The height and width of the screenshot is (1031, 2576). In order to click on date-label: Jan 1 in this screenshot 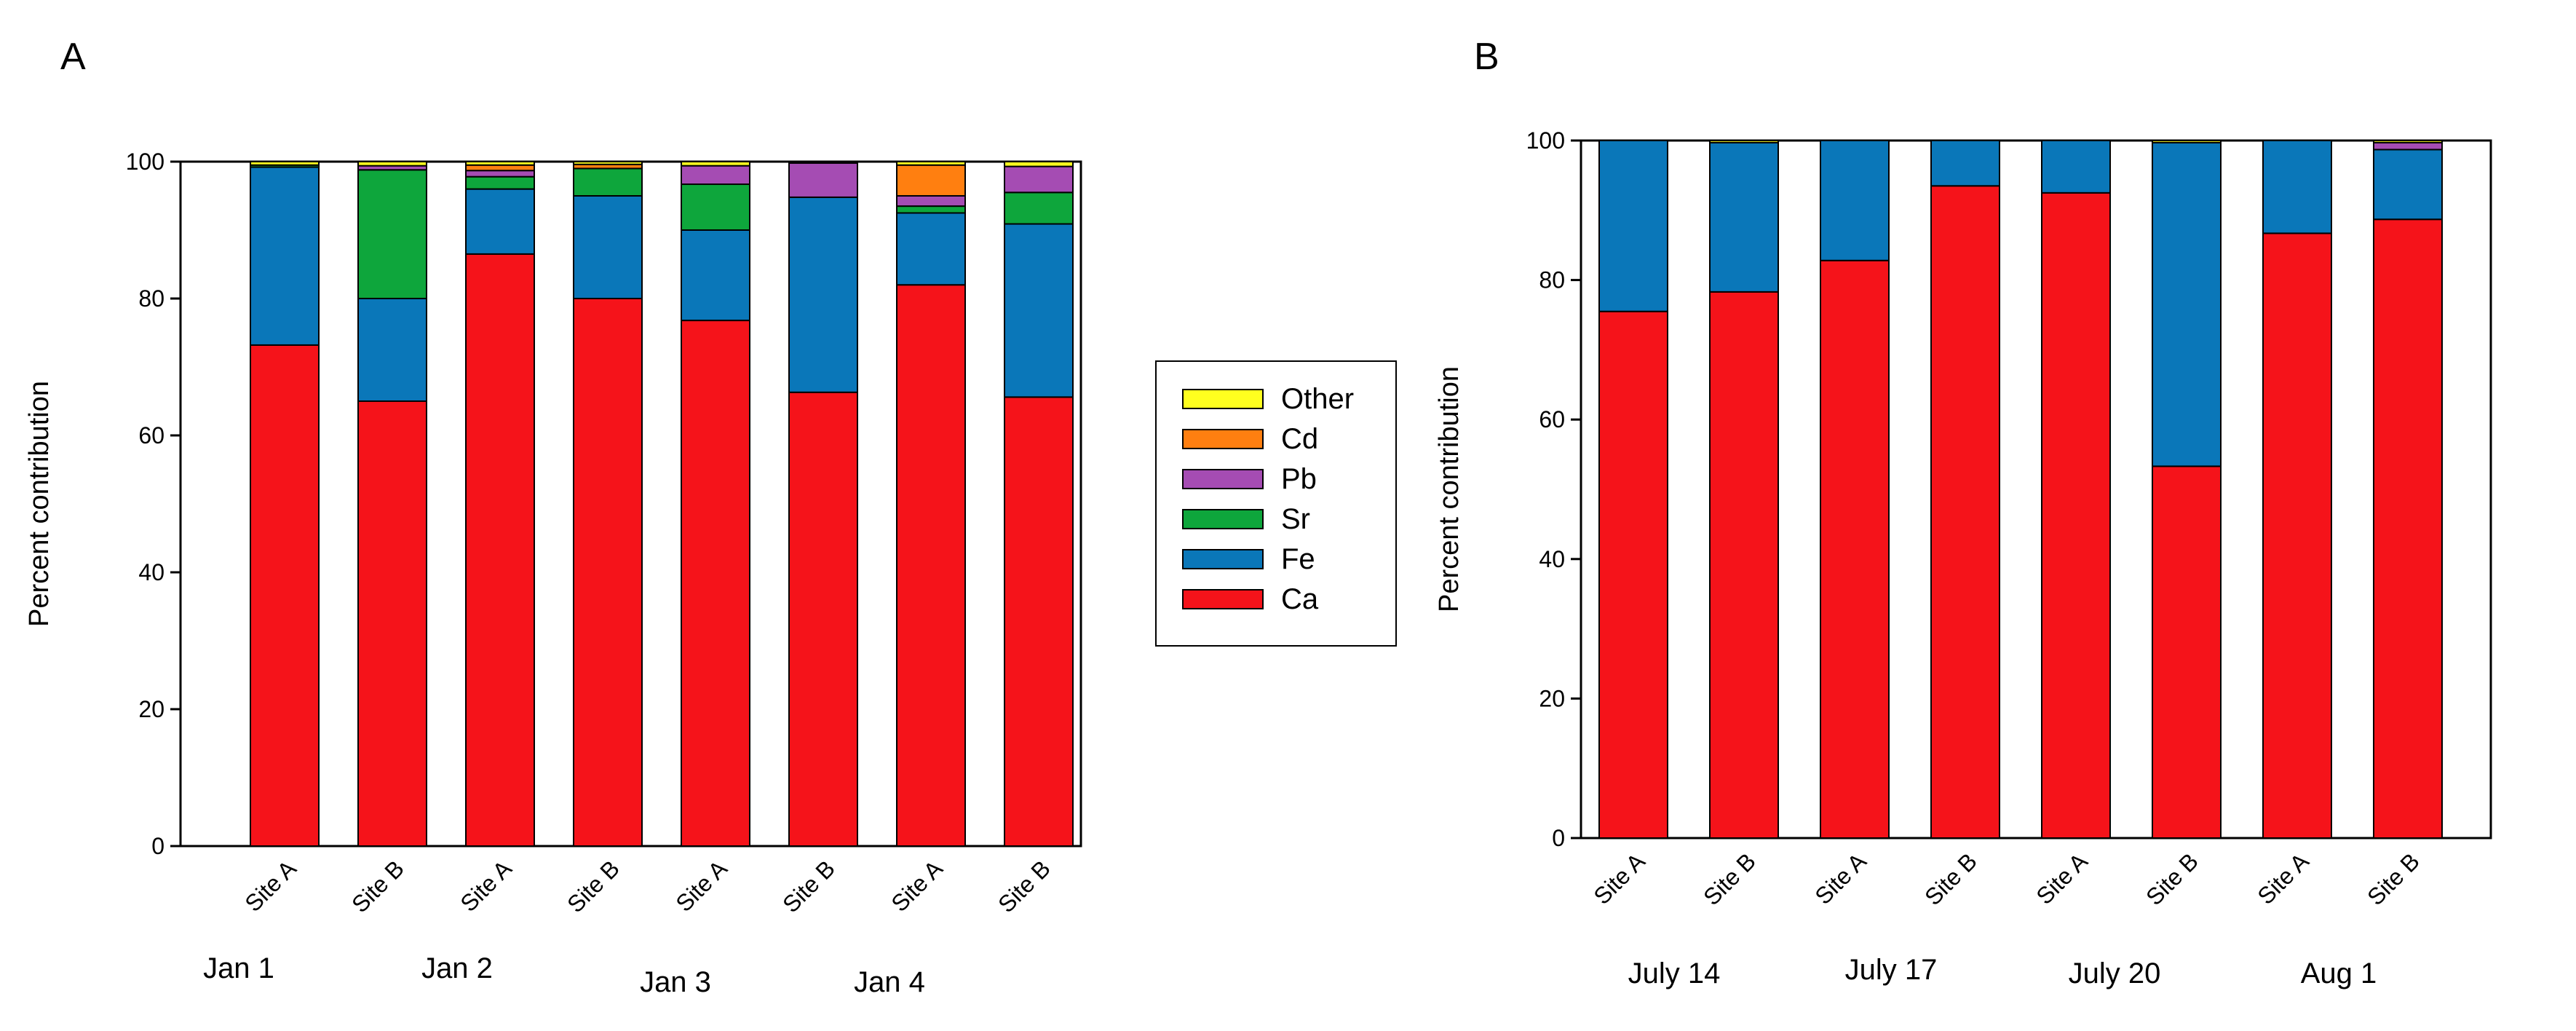, I will do `click(238, 968)`.